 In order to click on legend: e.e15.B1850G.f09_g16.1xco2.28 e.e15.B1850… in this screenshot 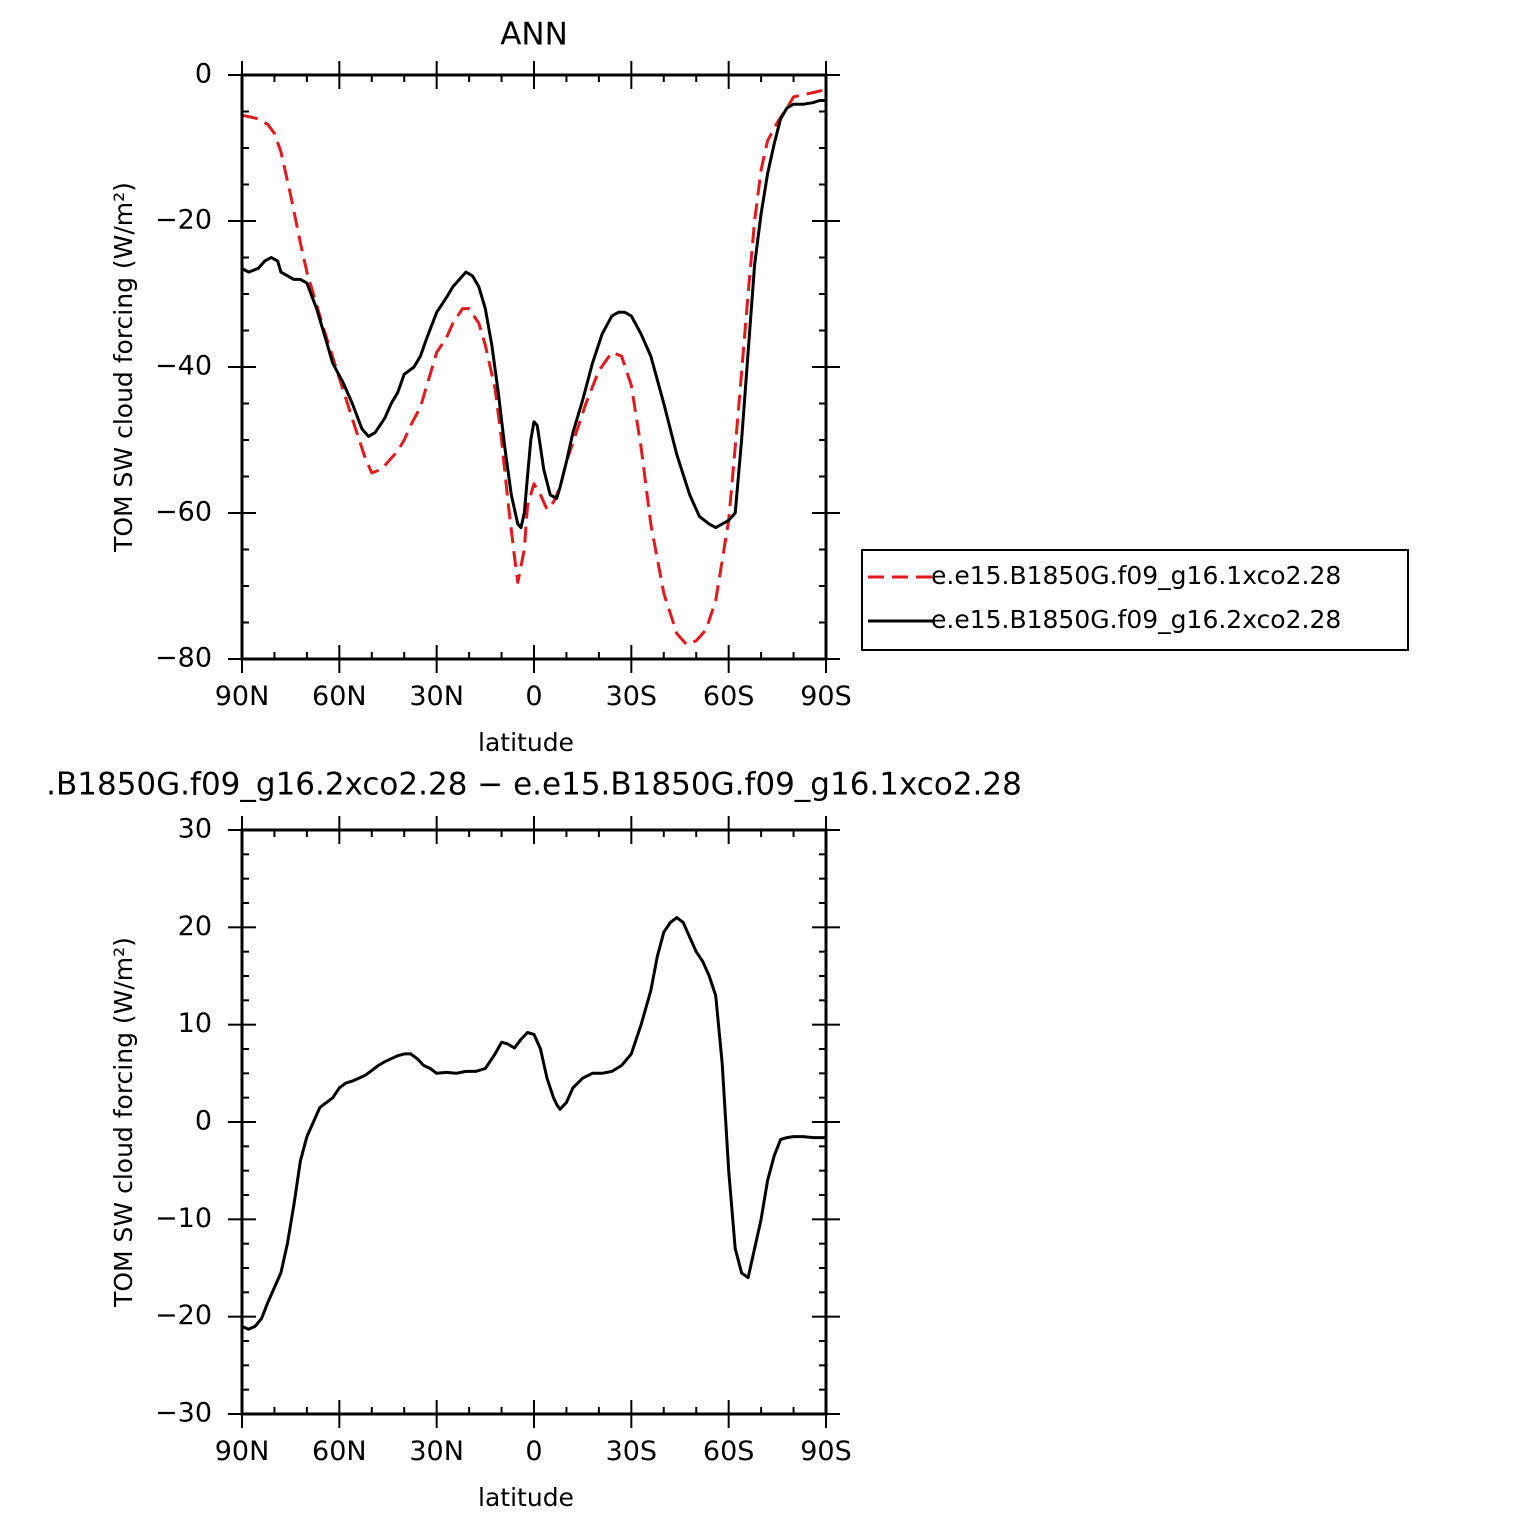, I will do `click(1135, 600)`.